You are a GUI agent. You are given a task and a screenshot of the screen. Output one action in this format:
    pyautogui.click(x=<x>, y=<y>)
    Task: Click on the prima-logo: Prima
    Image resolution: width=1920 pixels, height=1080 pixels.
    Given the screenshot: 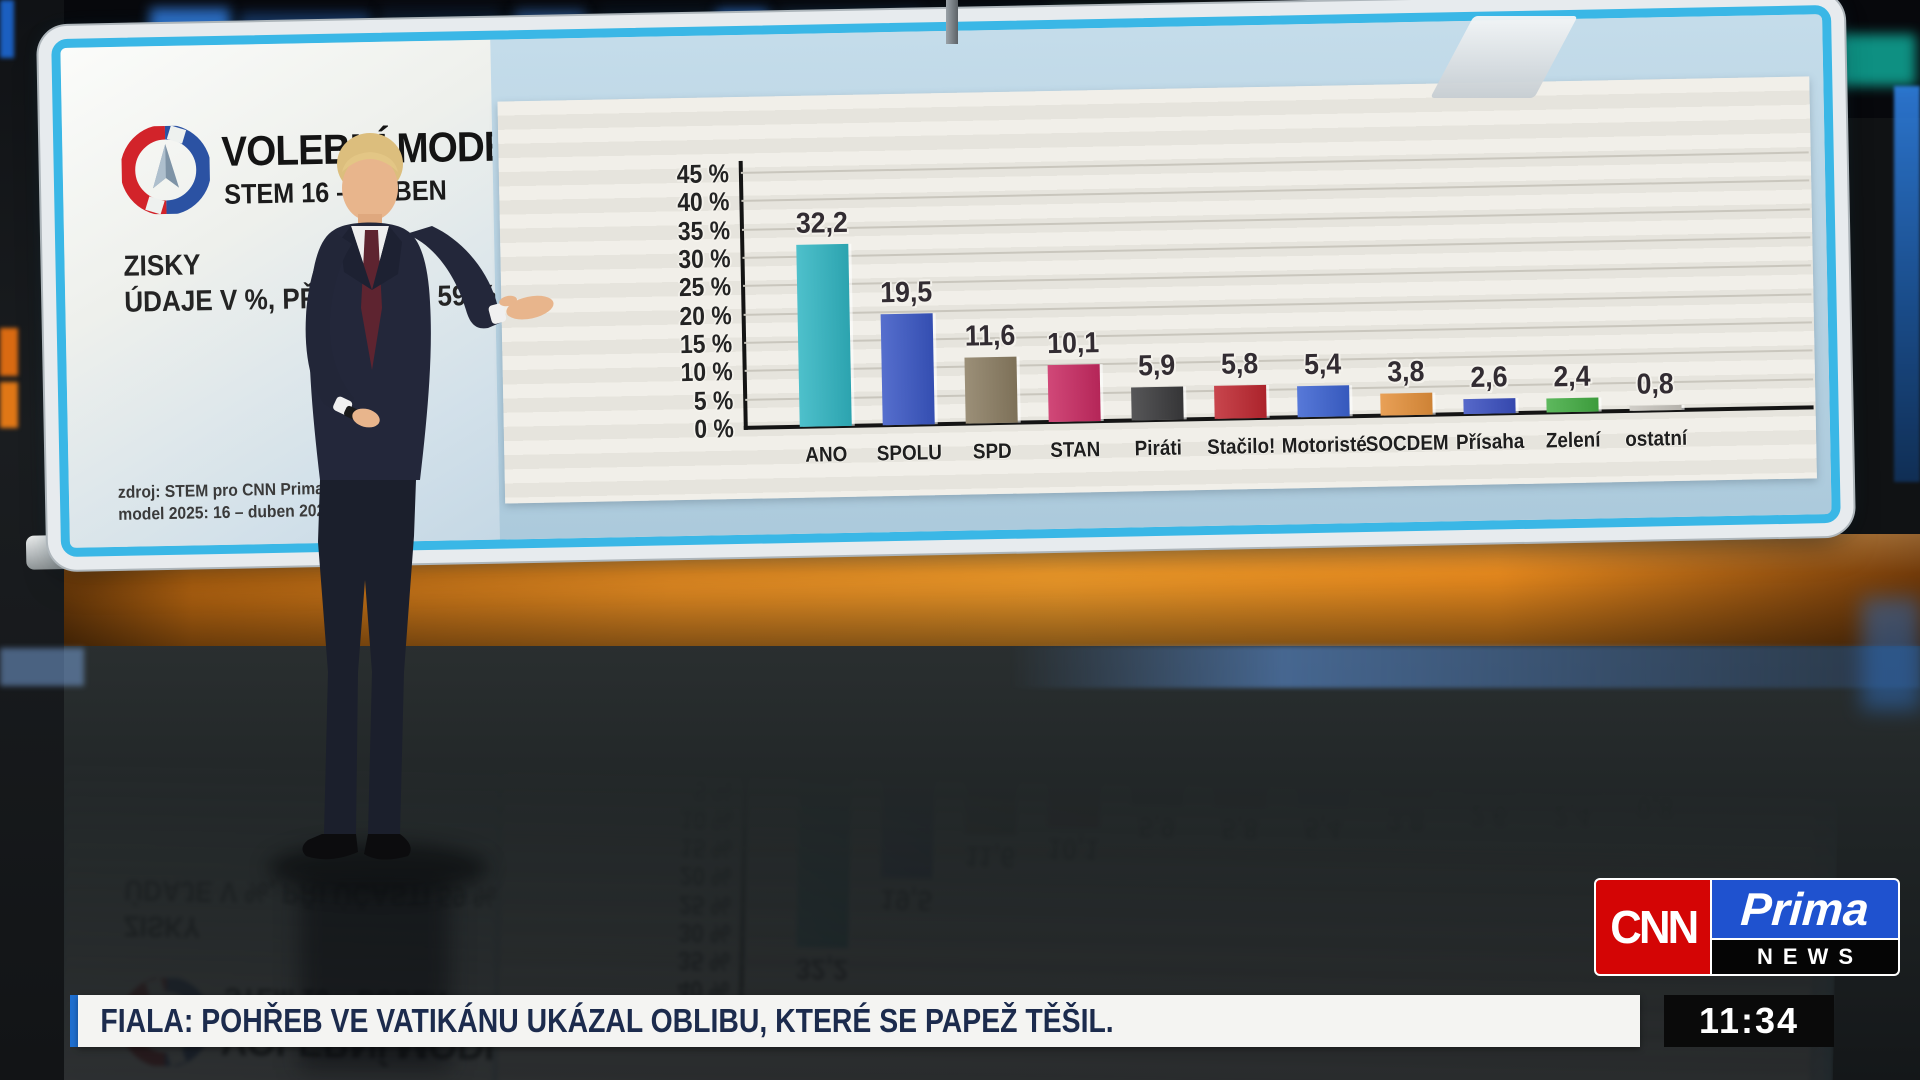 What is the action you would take?
    pyautogui.click(x=1806, y=909)
    